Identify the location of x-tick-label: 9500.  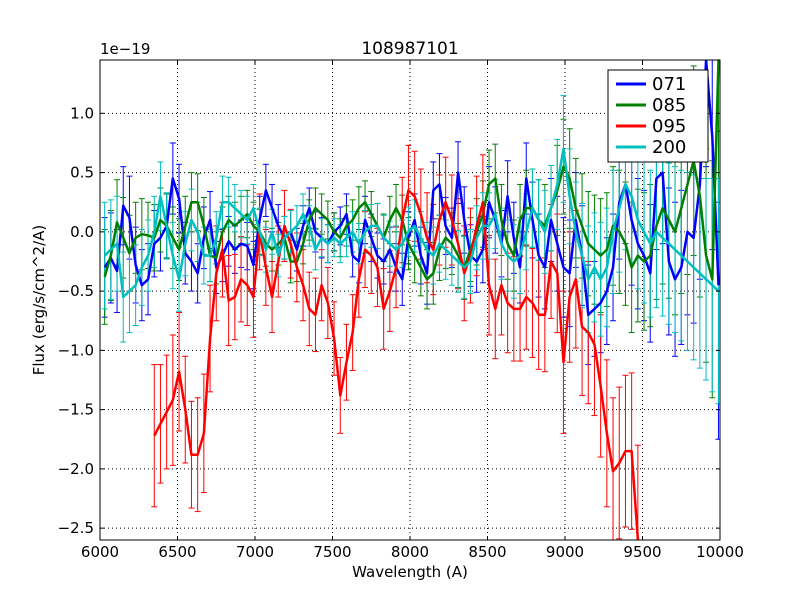
(642, 552).